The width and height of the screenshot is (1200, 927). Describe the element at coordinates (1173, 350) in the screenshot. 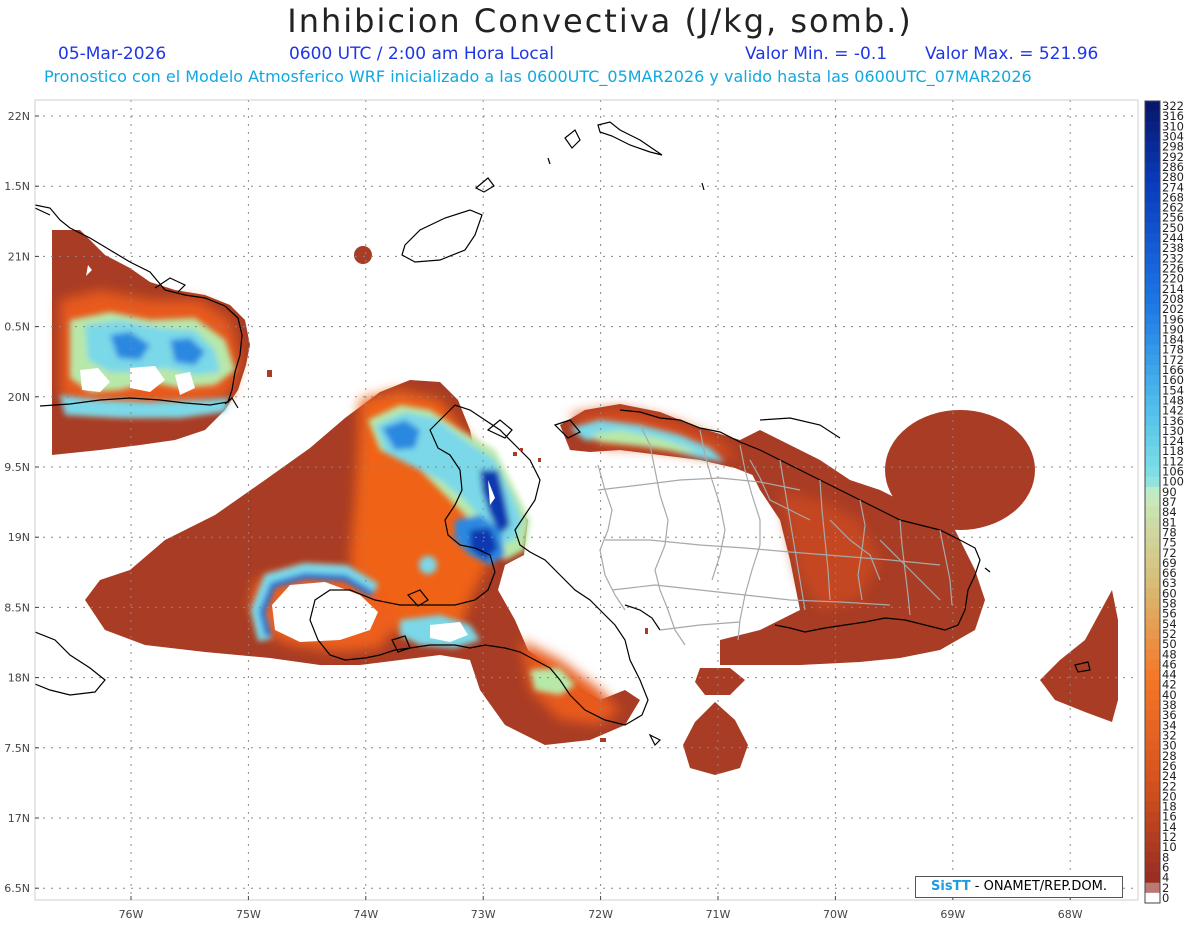

I see `colorbar-label: 178` at that location.